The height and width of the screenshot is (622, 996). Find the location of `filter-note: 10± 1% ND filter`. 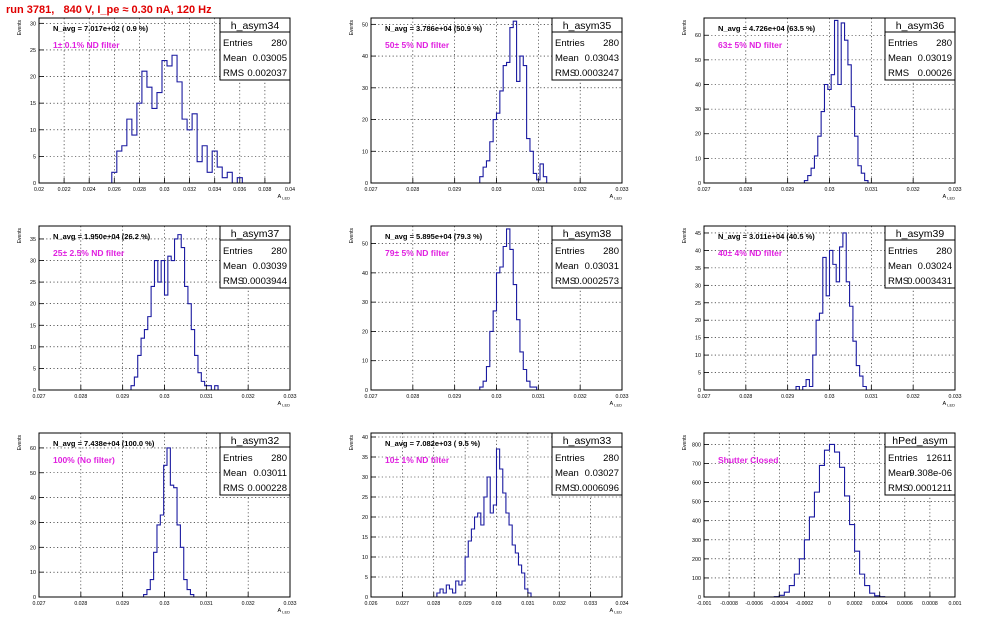

filter-note: 10± 1% ND filter is located at coordinates (417, 460).